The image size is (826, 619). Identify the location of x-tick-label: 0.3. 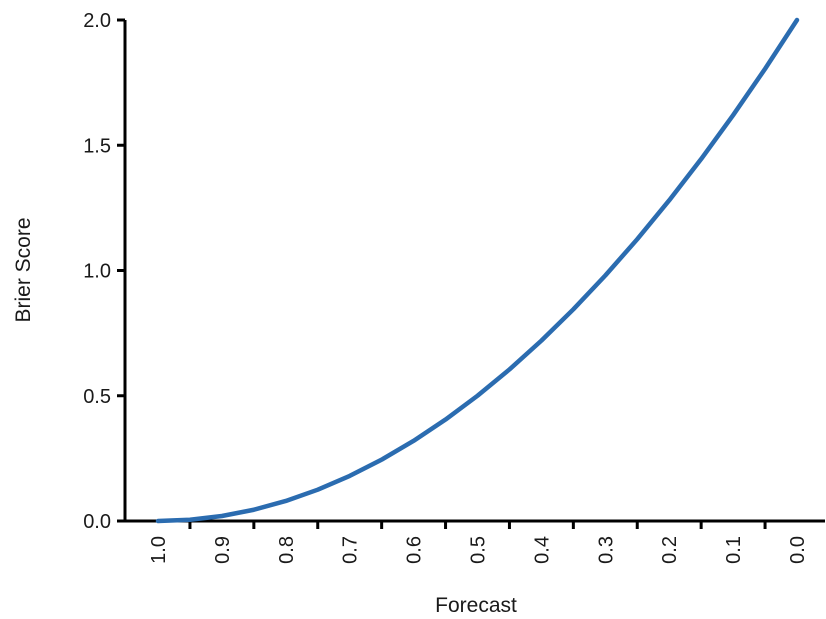
(606, 550).